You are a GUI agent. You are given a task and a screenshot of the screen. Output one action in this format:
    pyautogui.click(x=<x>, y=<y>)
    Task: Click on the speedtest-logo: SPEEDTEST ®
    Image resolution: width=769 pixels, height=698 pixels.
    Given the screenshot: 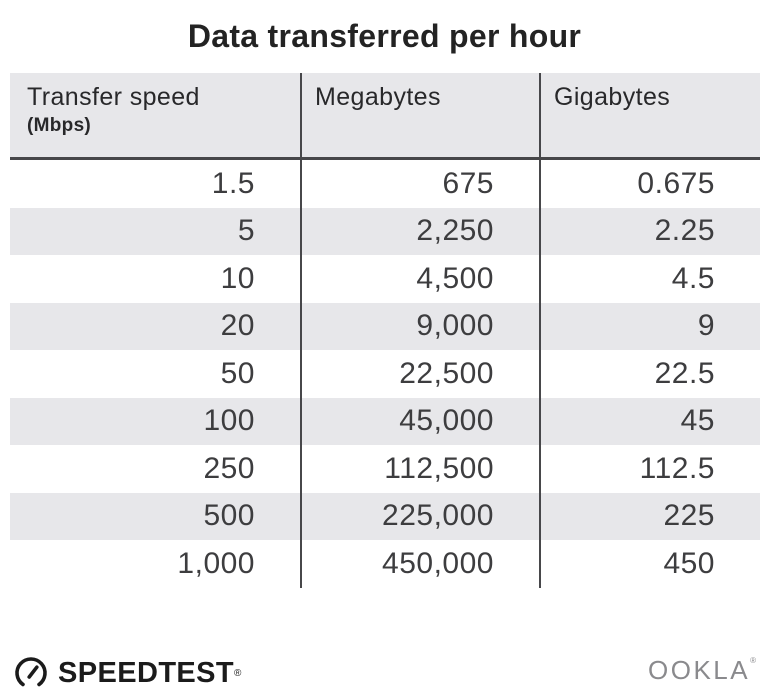 What is the action you would take?
    pyautogui.click(x=127, y=673)
    